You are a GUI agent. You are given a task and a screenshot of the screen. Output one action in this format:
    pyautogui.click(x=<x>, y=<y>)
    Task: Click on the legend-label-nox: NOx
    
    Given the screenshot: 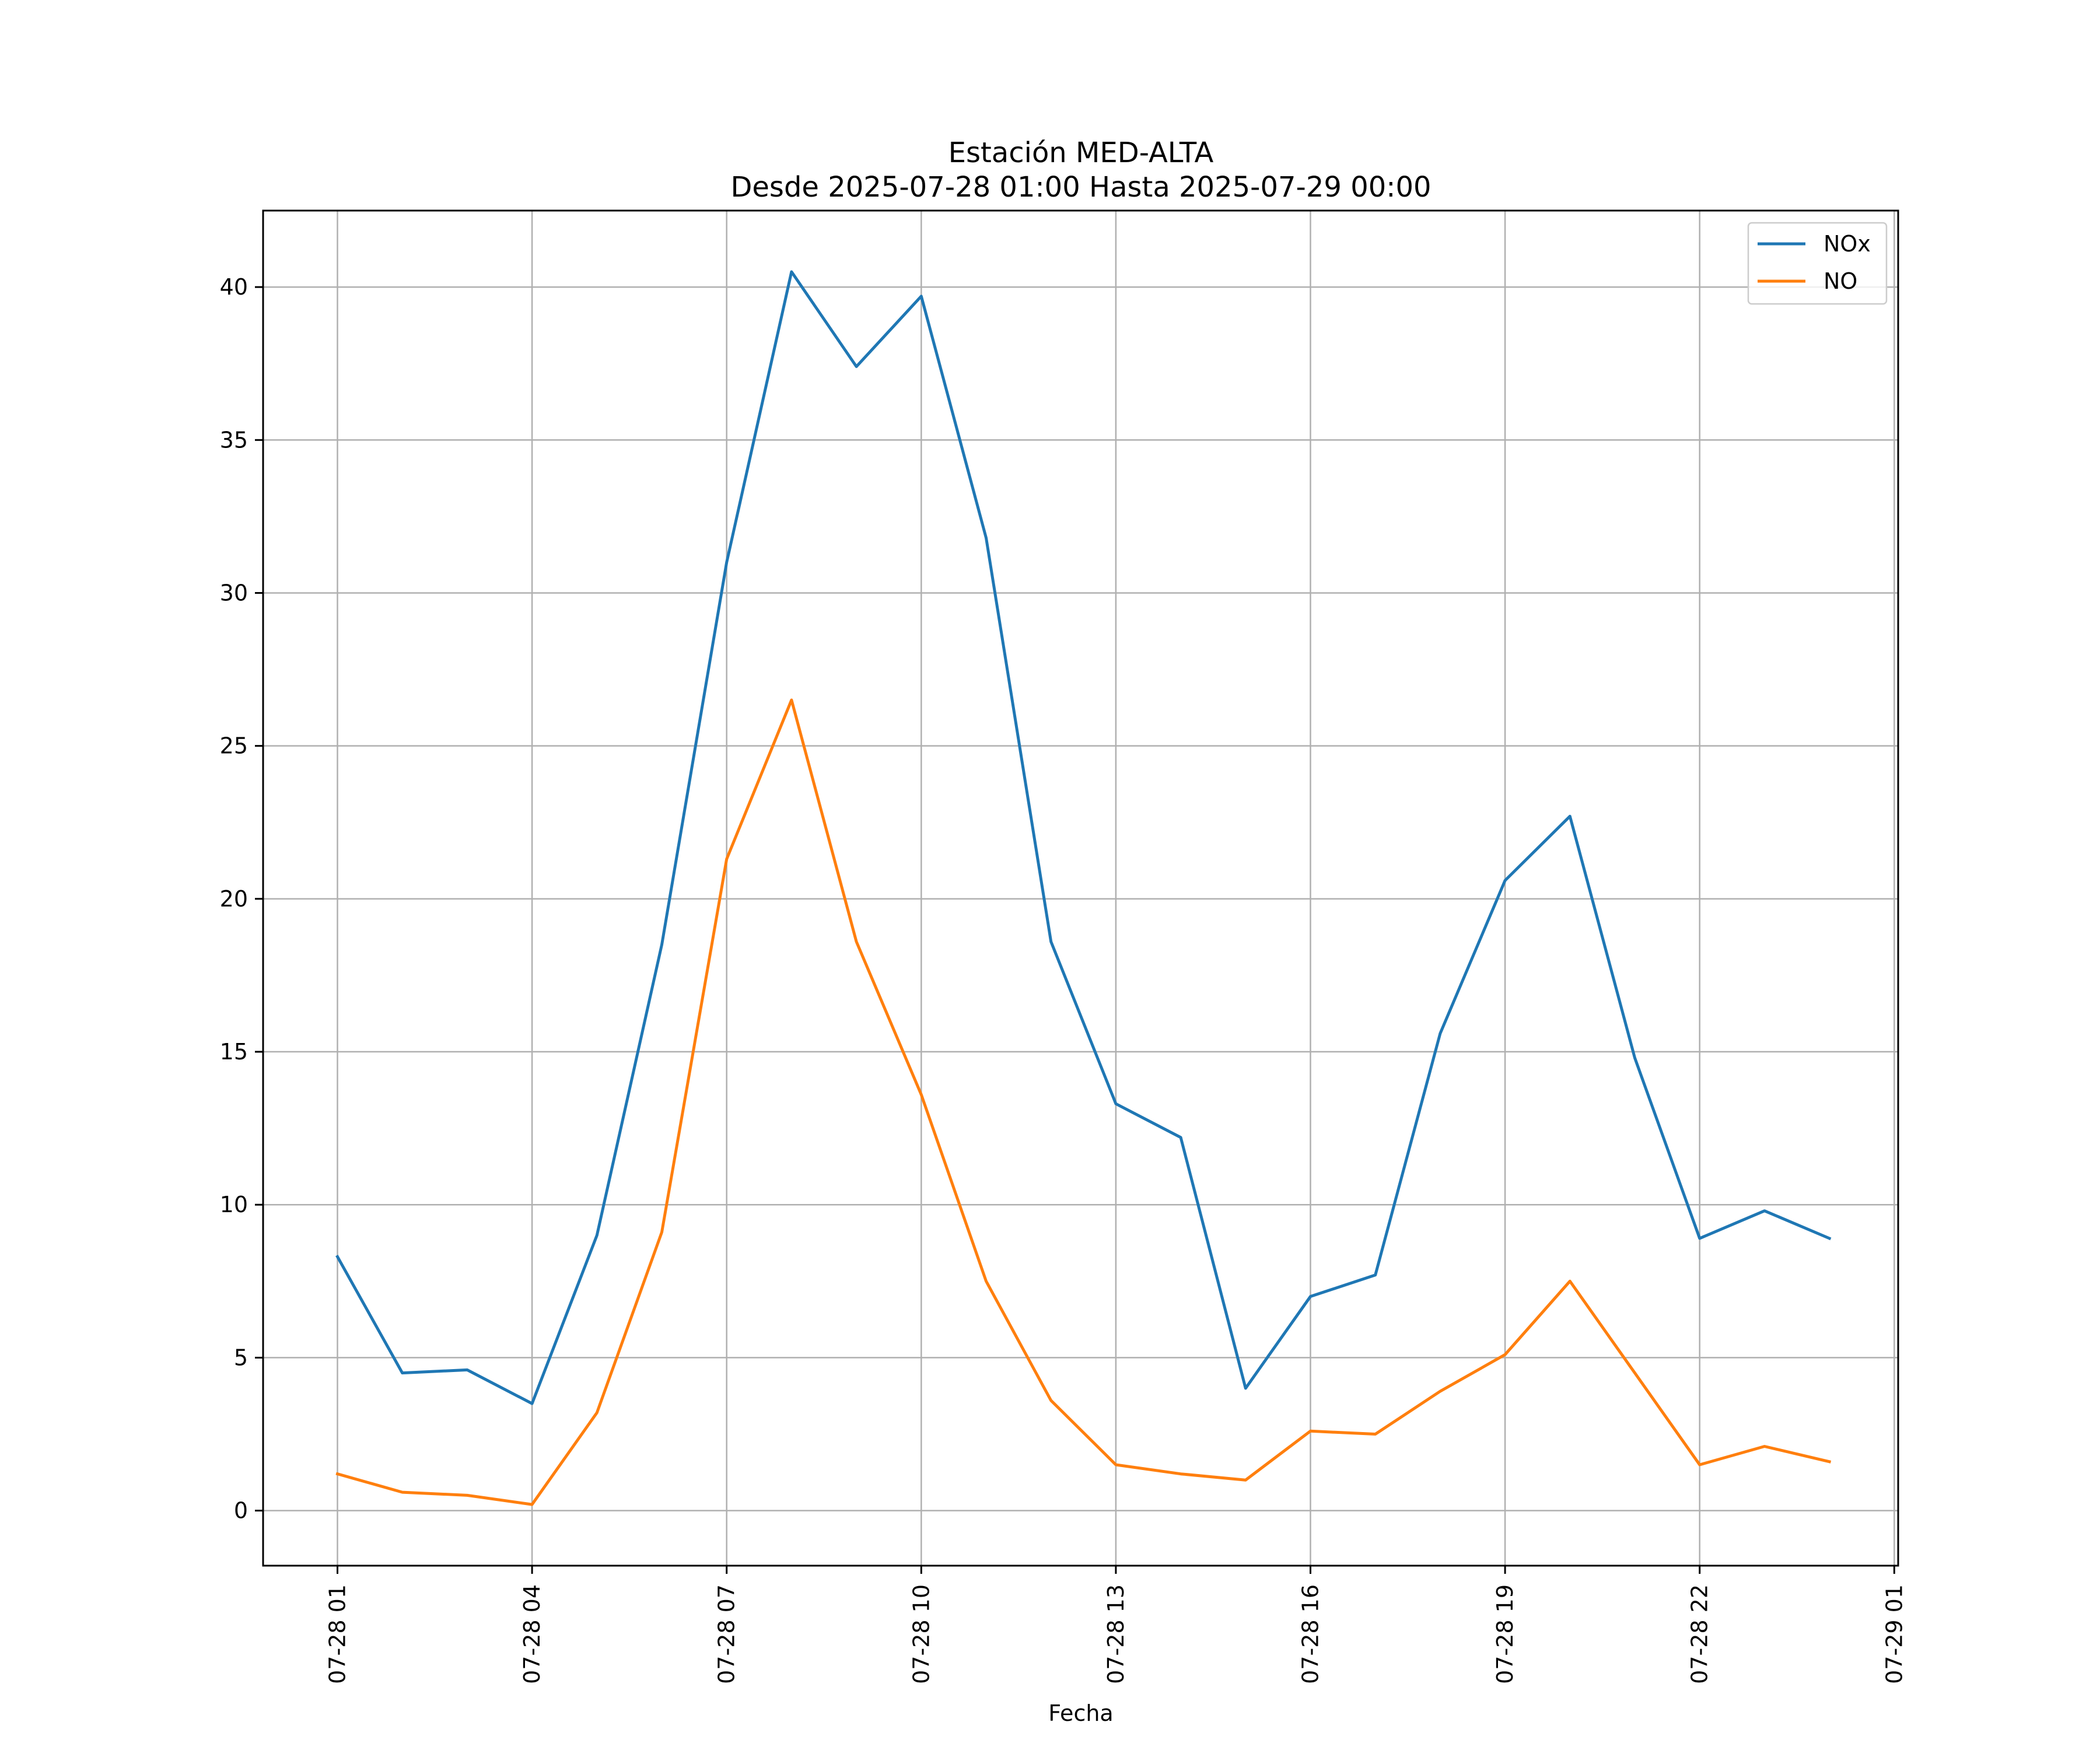 What is the action you would take?
    pyautogui.click(x=1847, y=244)
    